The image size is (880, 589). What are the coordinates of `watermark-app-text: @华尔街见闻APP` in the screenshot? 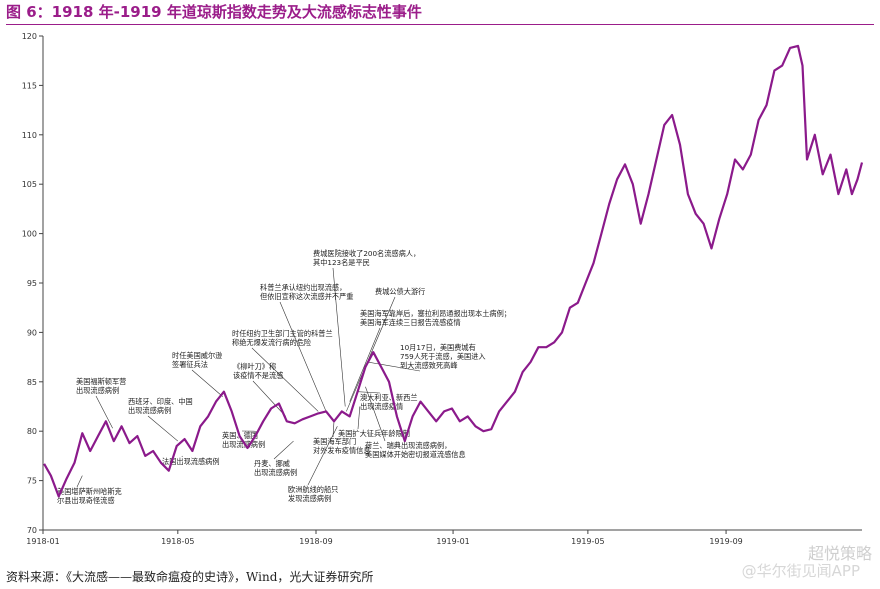 It's located at (800, 571).